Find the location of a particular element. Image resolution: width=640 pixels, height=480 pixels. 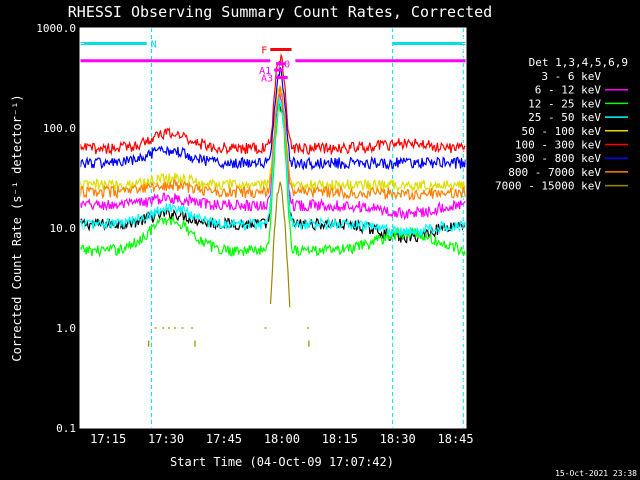

legend-label-0: 3 - 6 keV is located at coordinates (571, 76).